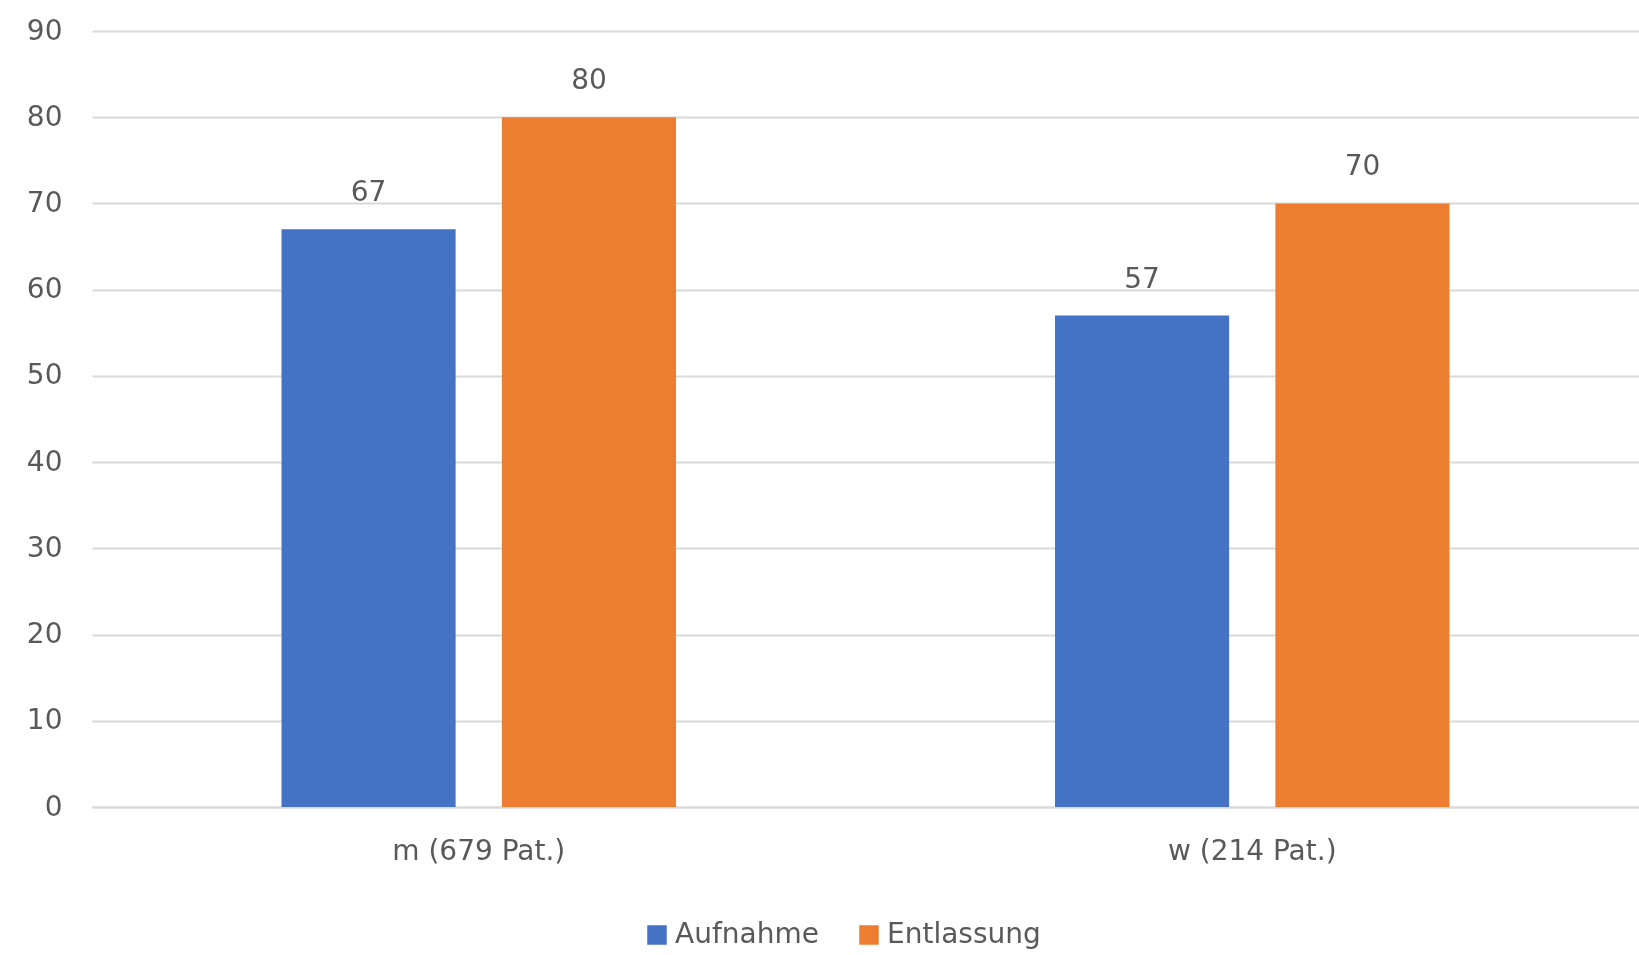  Describe the element at coordinates (44, 634) in the screenshot. I see `y-tick-label: 20` at that location.